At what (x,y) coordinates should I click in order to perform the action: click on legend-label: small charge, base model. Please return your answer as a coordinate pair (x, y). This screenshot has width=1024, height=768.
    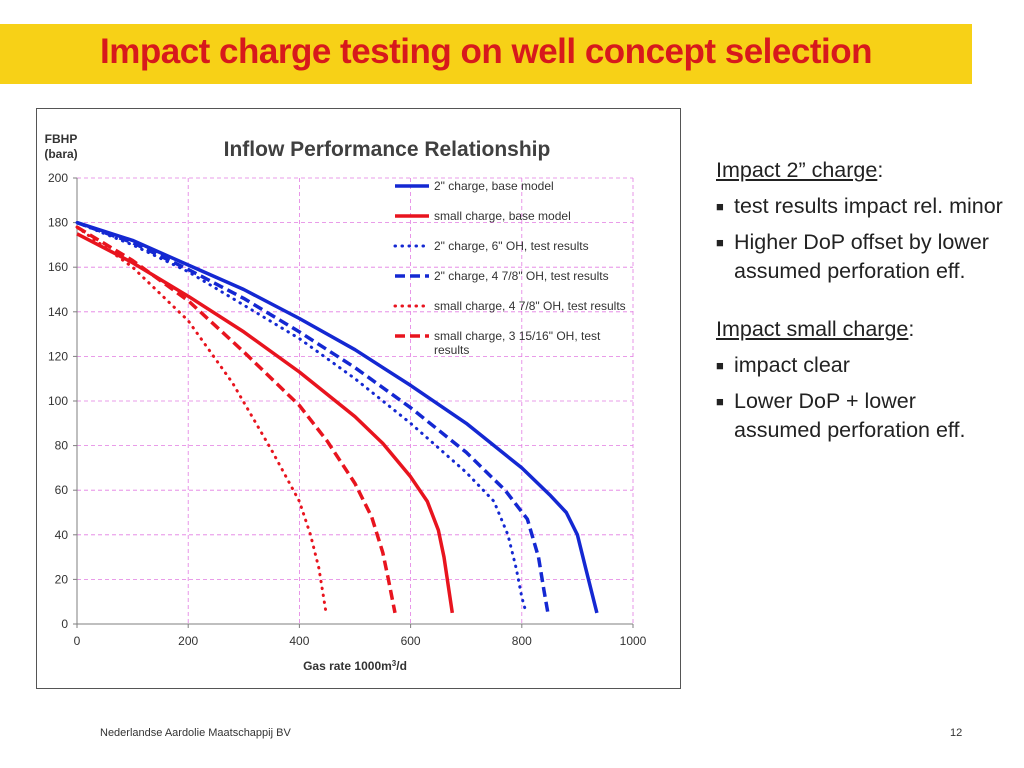
    Looking at the image, I should click on (502, 216).